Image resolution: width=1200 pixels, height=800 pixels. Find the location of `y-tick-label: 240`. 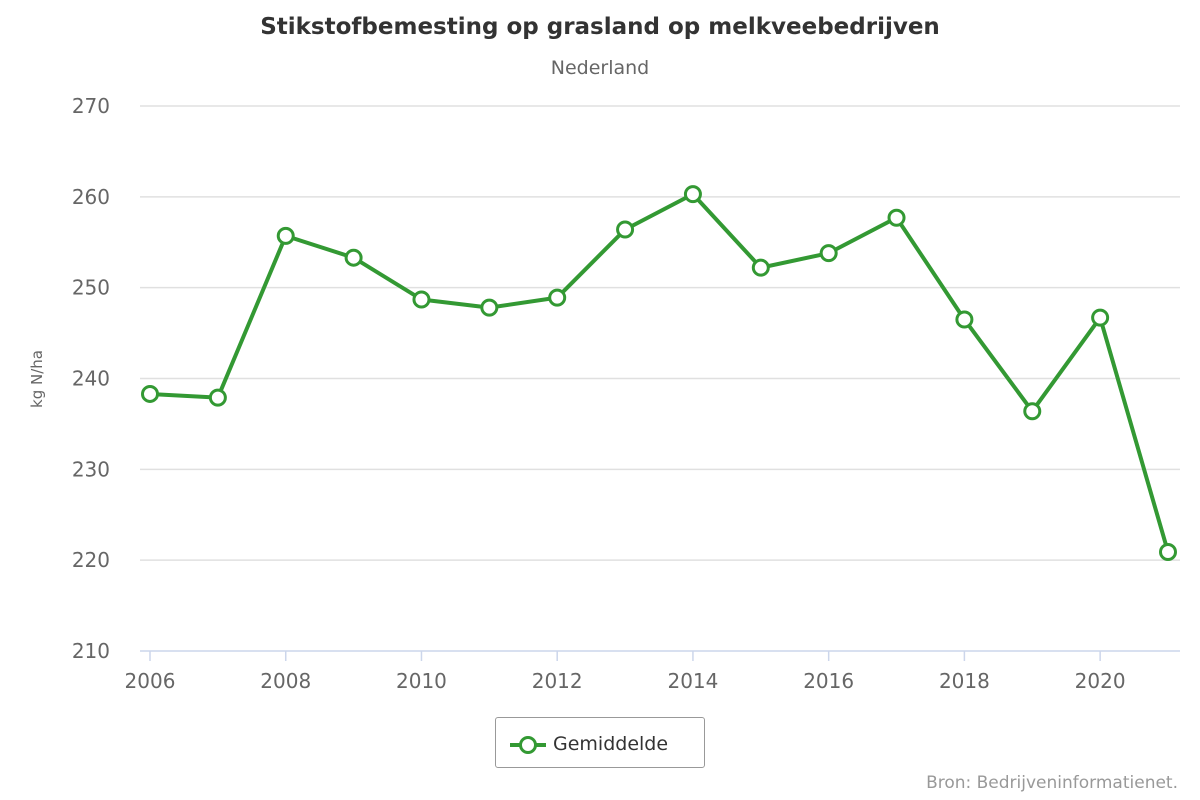

y-tick-label: 240 is located at coordinates (91, 379).